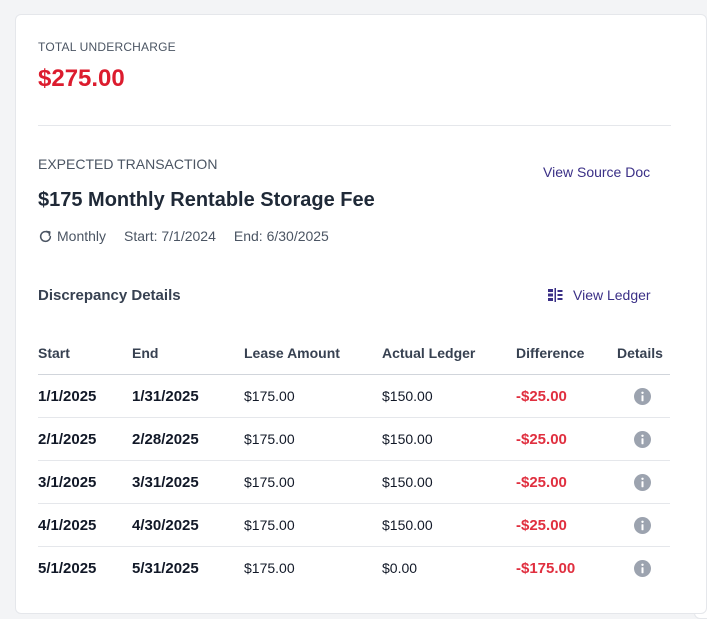  I want to click on divider, so click(354, 125).